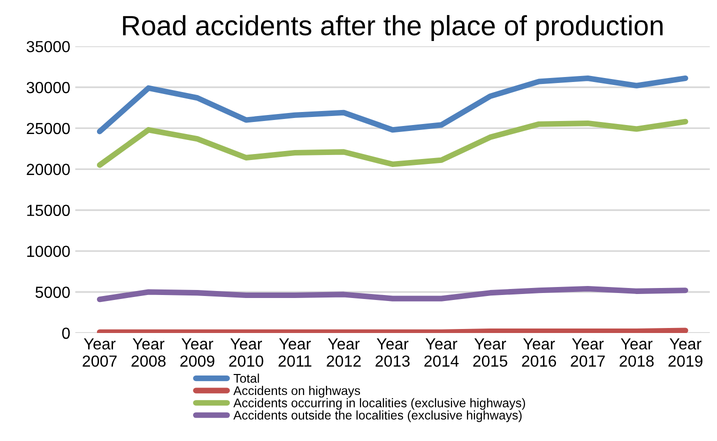 The height and width of the screenshot is (441, 717). Describe the element at coordinates (197, 352) in the screenshot. I see `x-tick-label: Year 2009` at that location.